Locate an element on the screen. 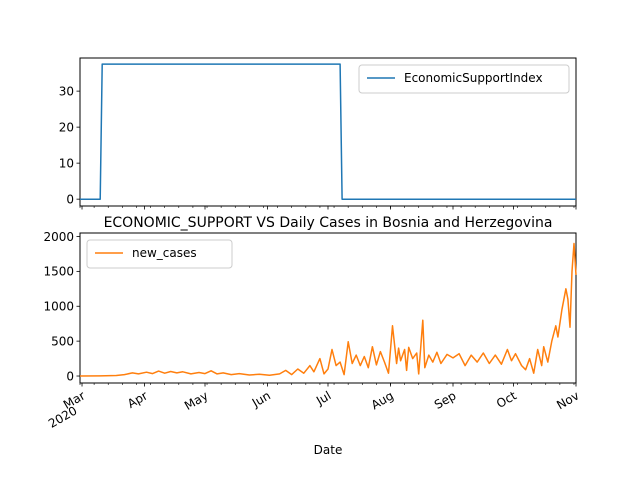  legend: EconomicSupportIndex is located at coordinates (464, 79).